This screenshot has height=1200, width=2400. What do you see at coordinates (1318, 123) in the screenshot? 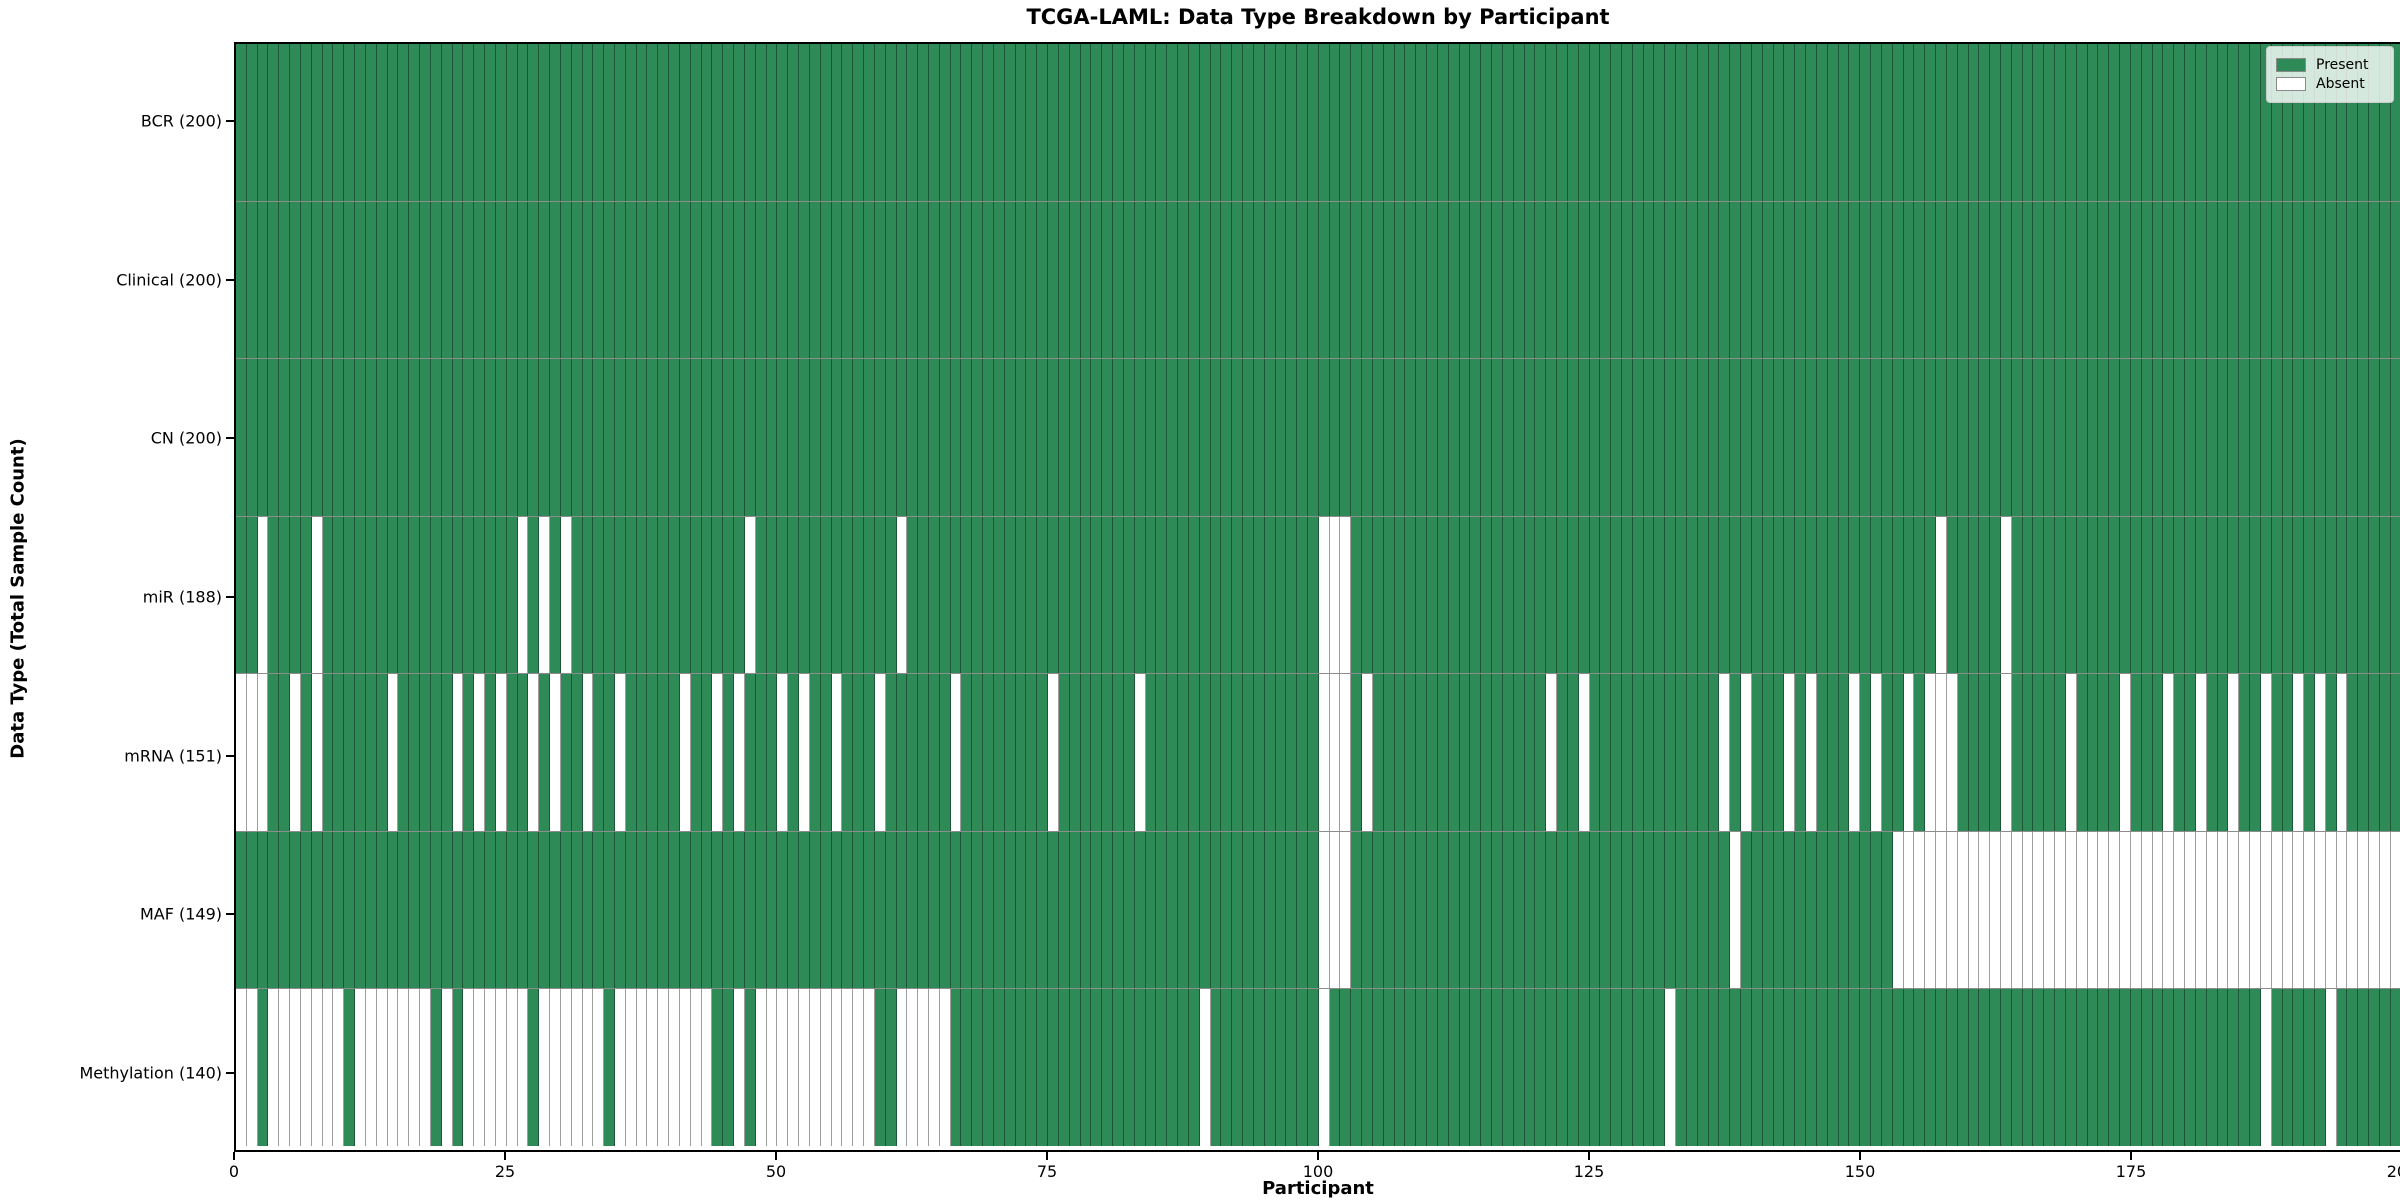
I see `heatmap-row-BCR` at bounding box center [1318, 123].